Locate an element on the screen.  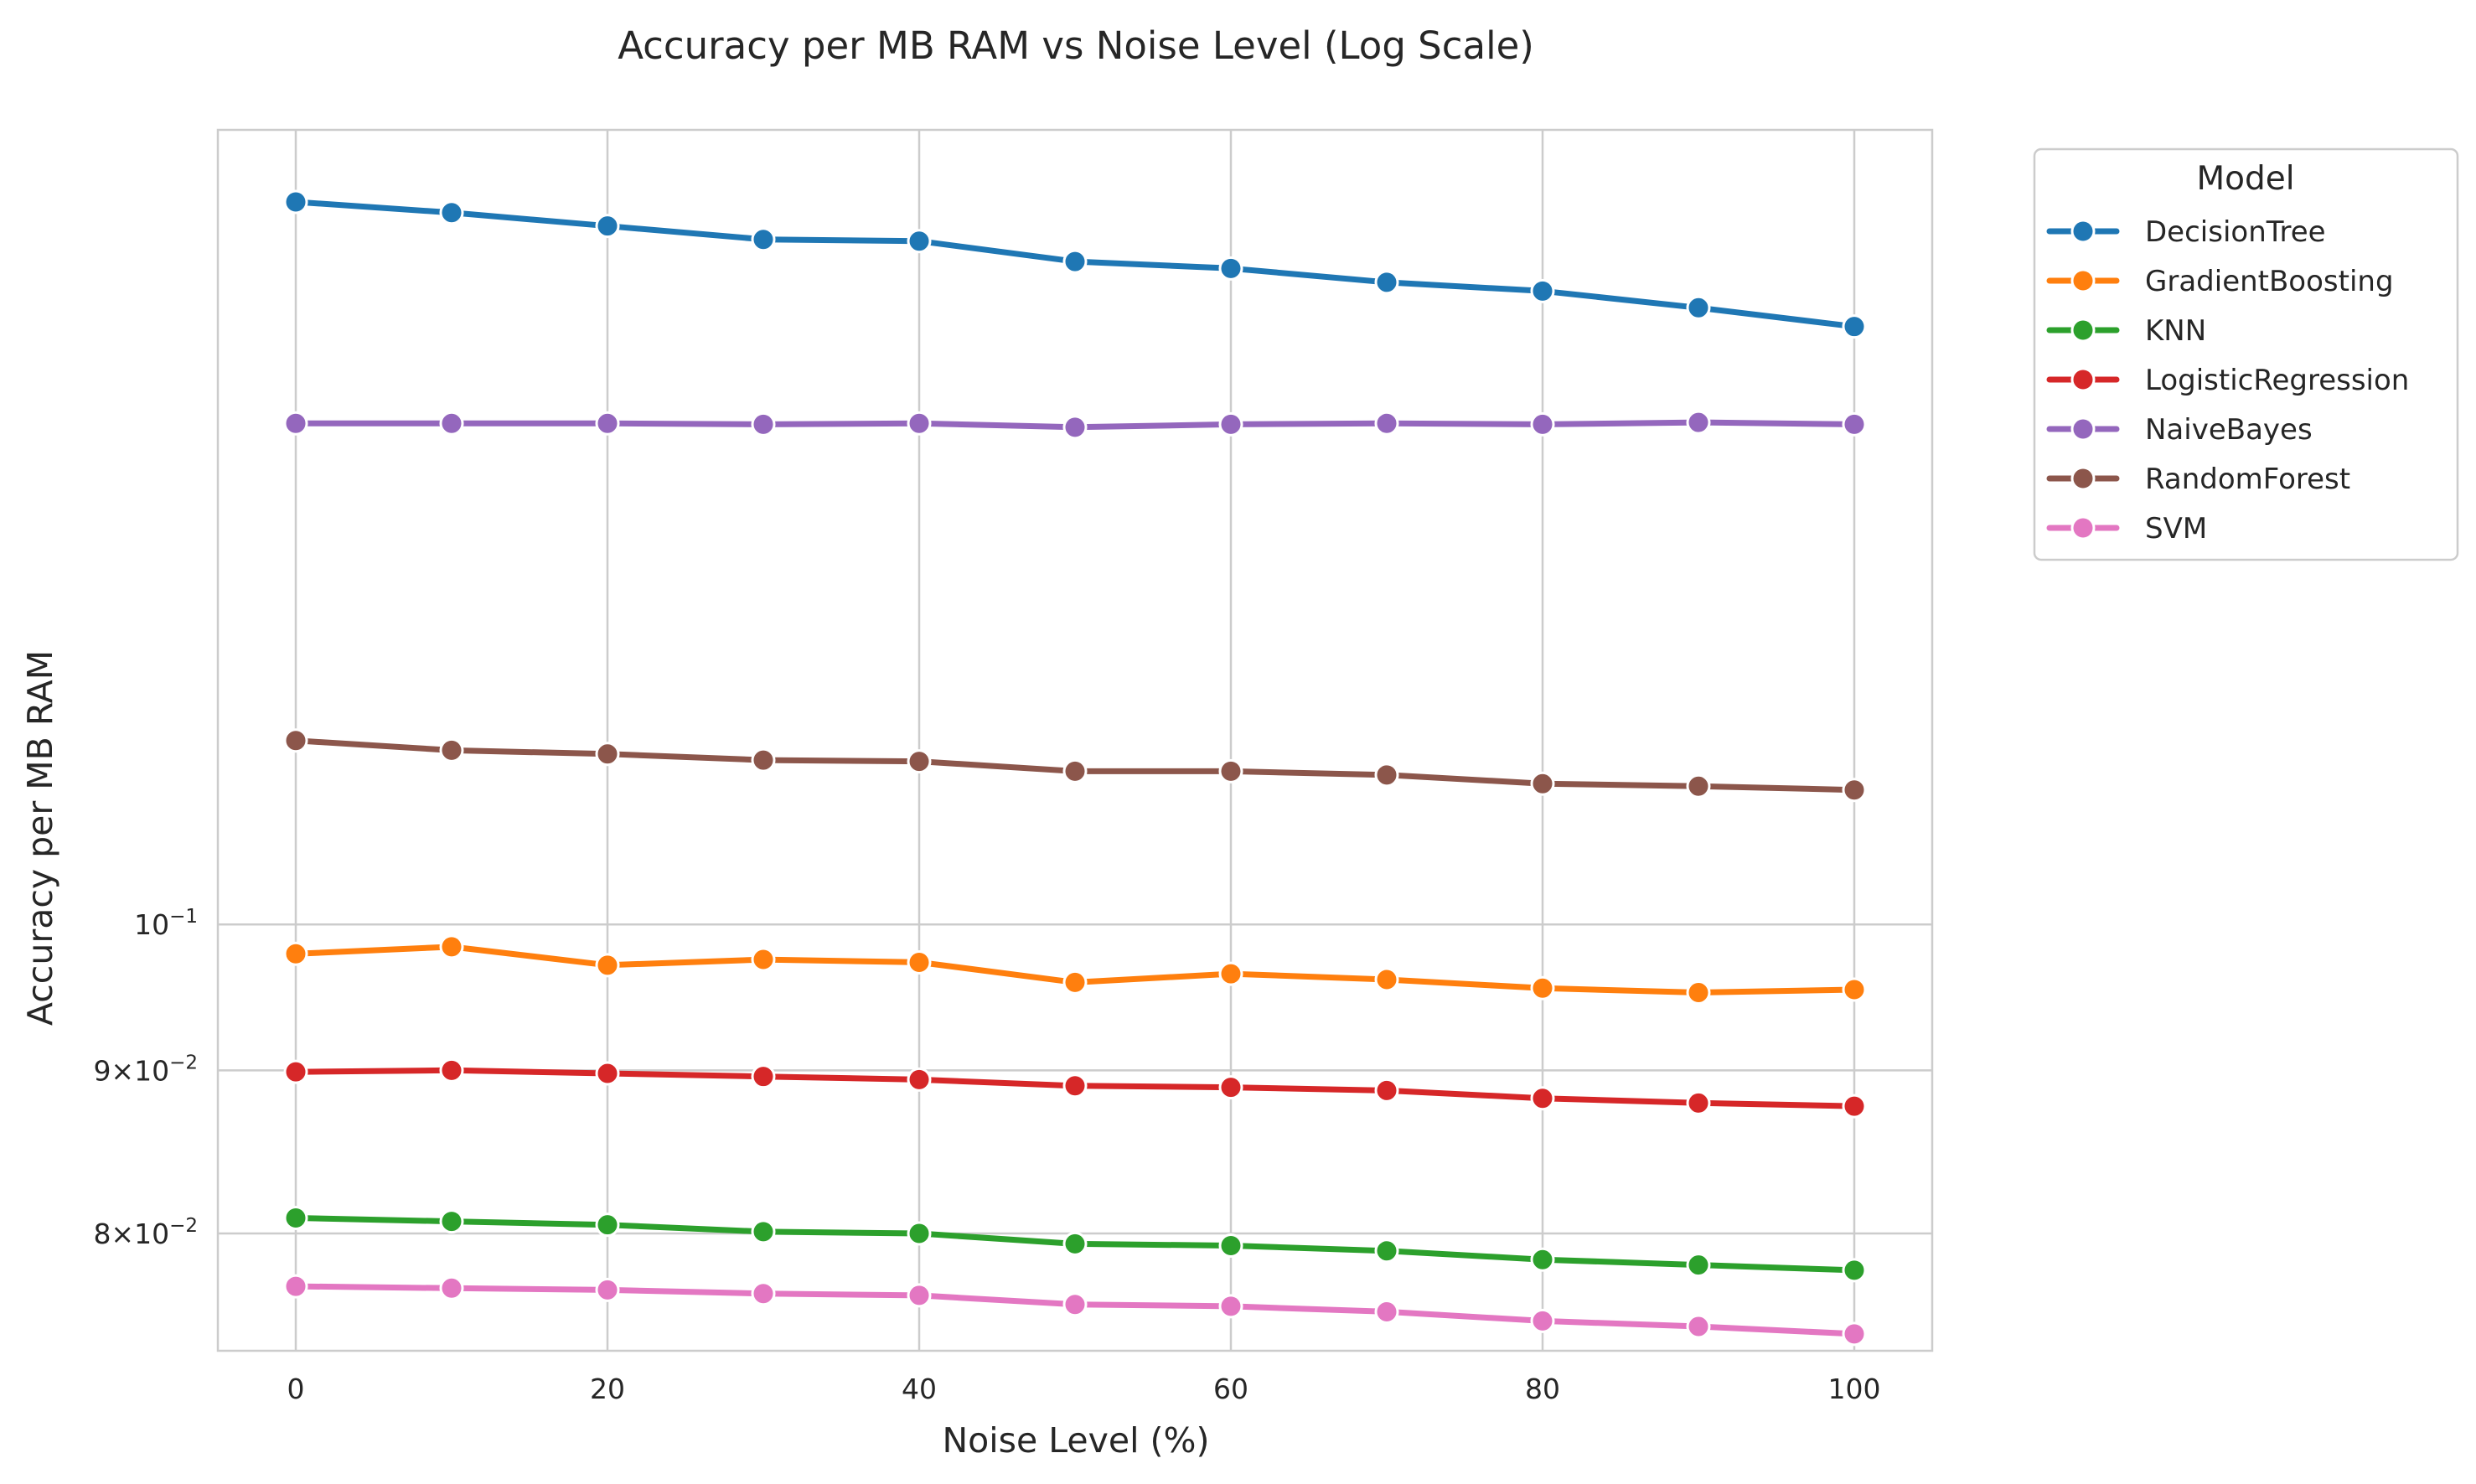
legend-label: SVM is located at coordinates (2176, 529).